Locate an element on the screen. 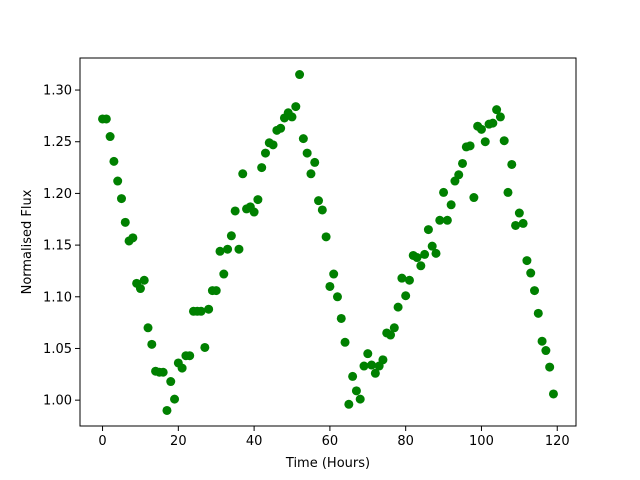 The image size is (640, 480). y-tick-label: 1.05 is located at coordinates (57, 349).